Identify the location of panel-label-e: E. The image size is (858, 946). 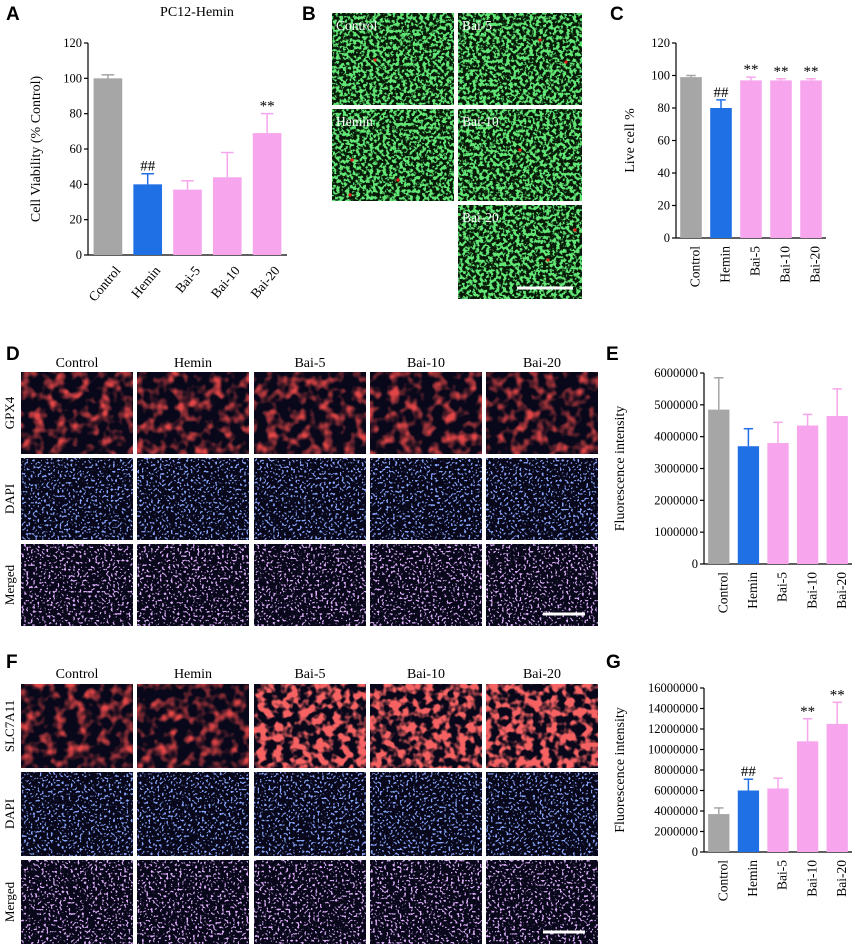
(612, 354).